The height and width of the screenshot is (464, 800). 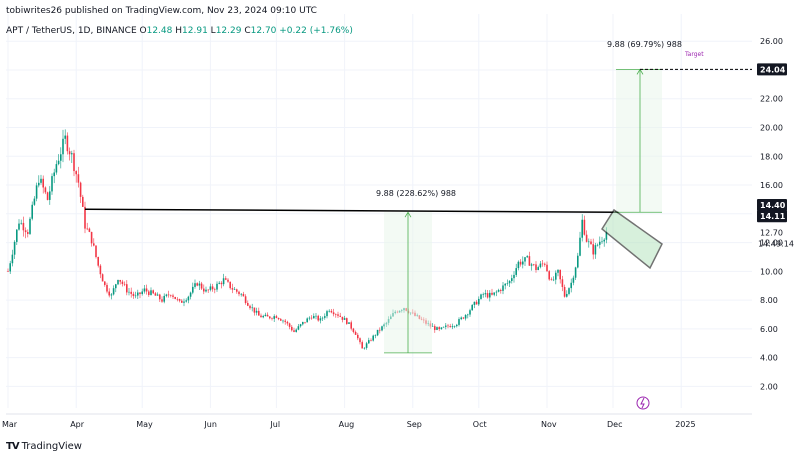 I want to click on x-tick-label: Sep, so click(x=414, y=424).